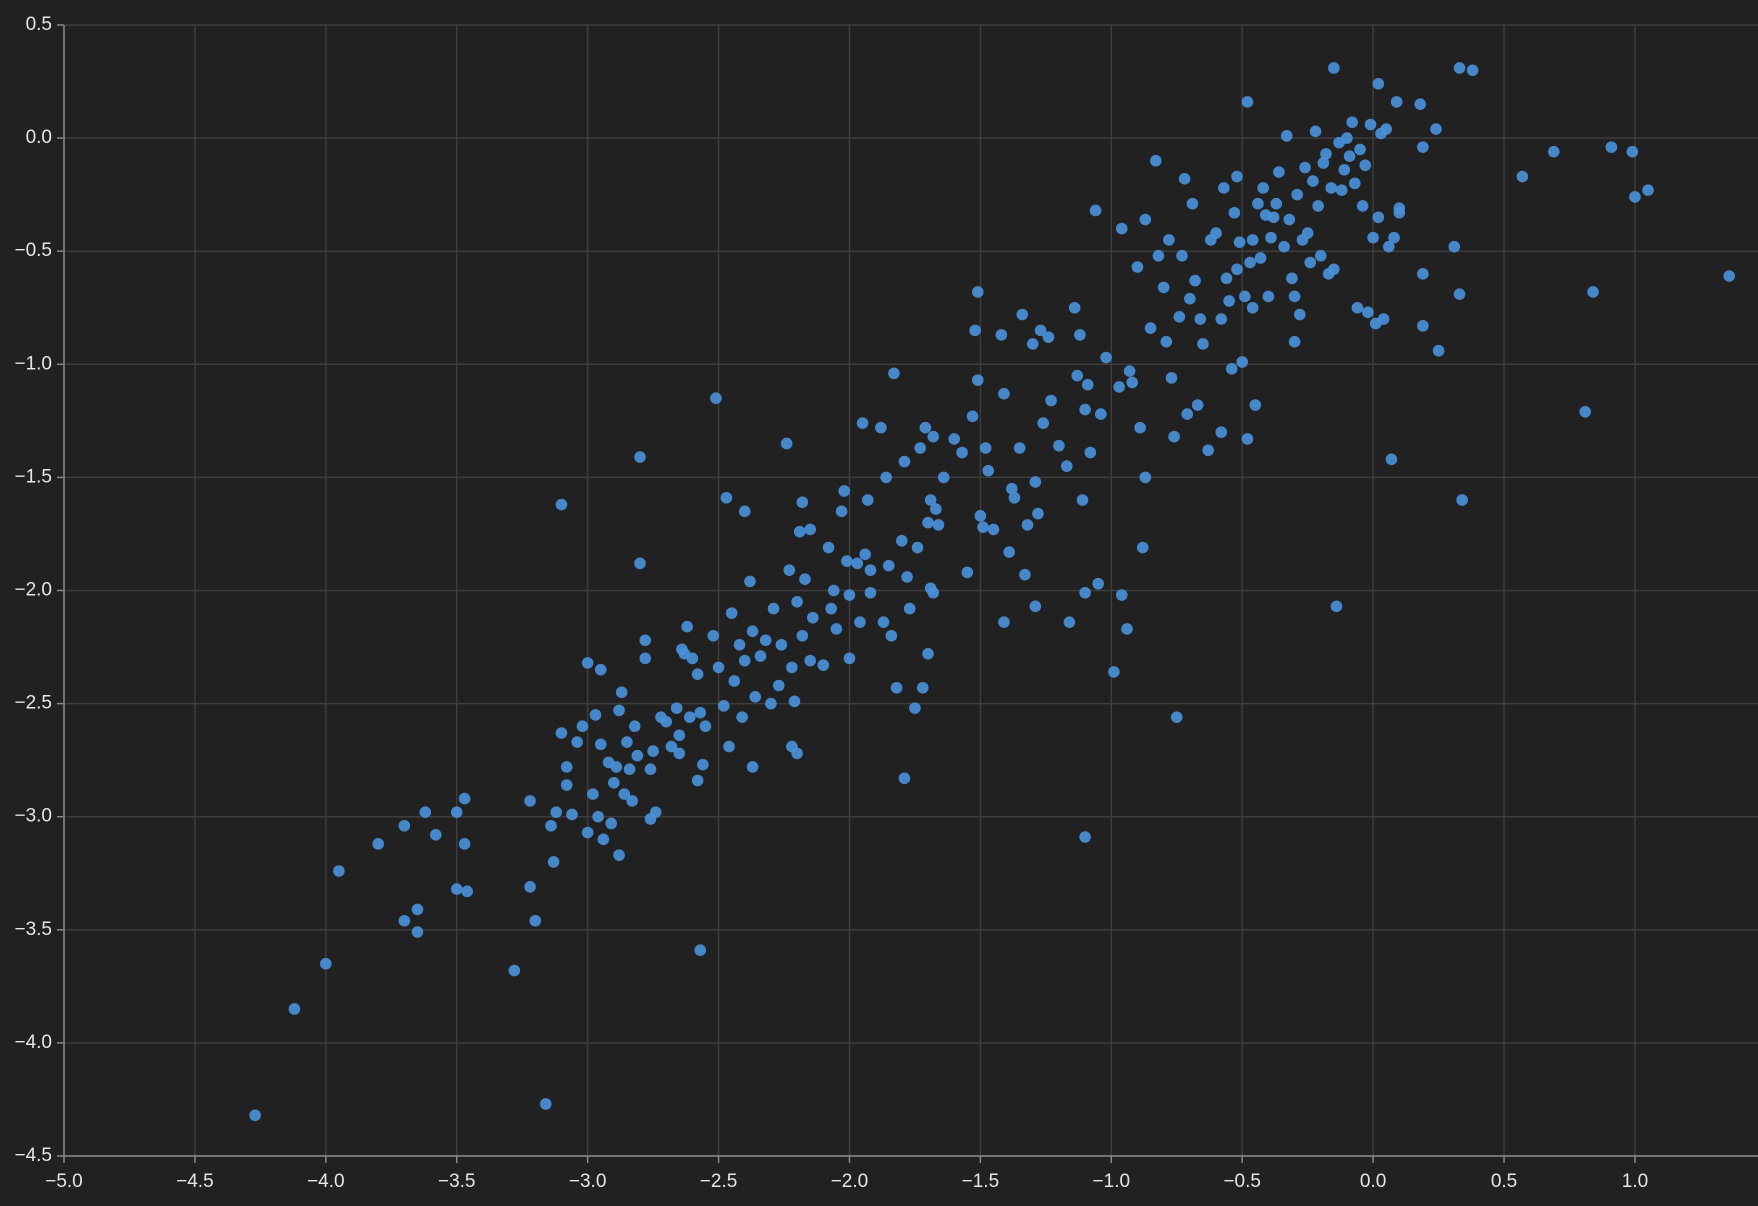  What do you see at coordinates (719, 1181) in the screenshot?
I see `x-tick-label: −2.5` at bounding box center [719, 1181].